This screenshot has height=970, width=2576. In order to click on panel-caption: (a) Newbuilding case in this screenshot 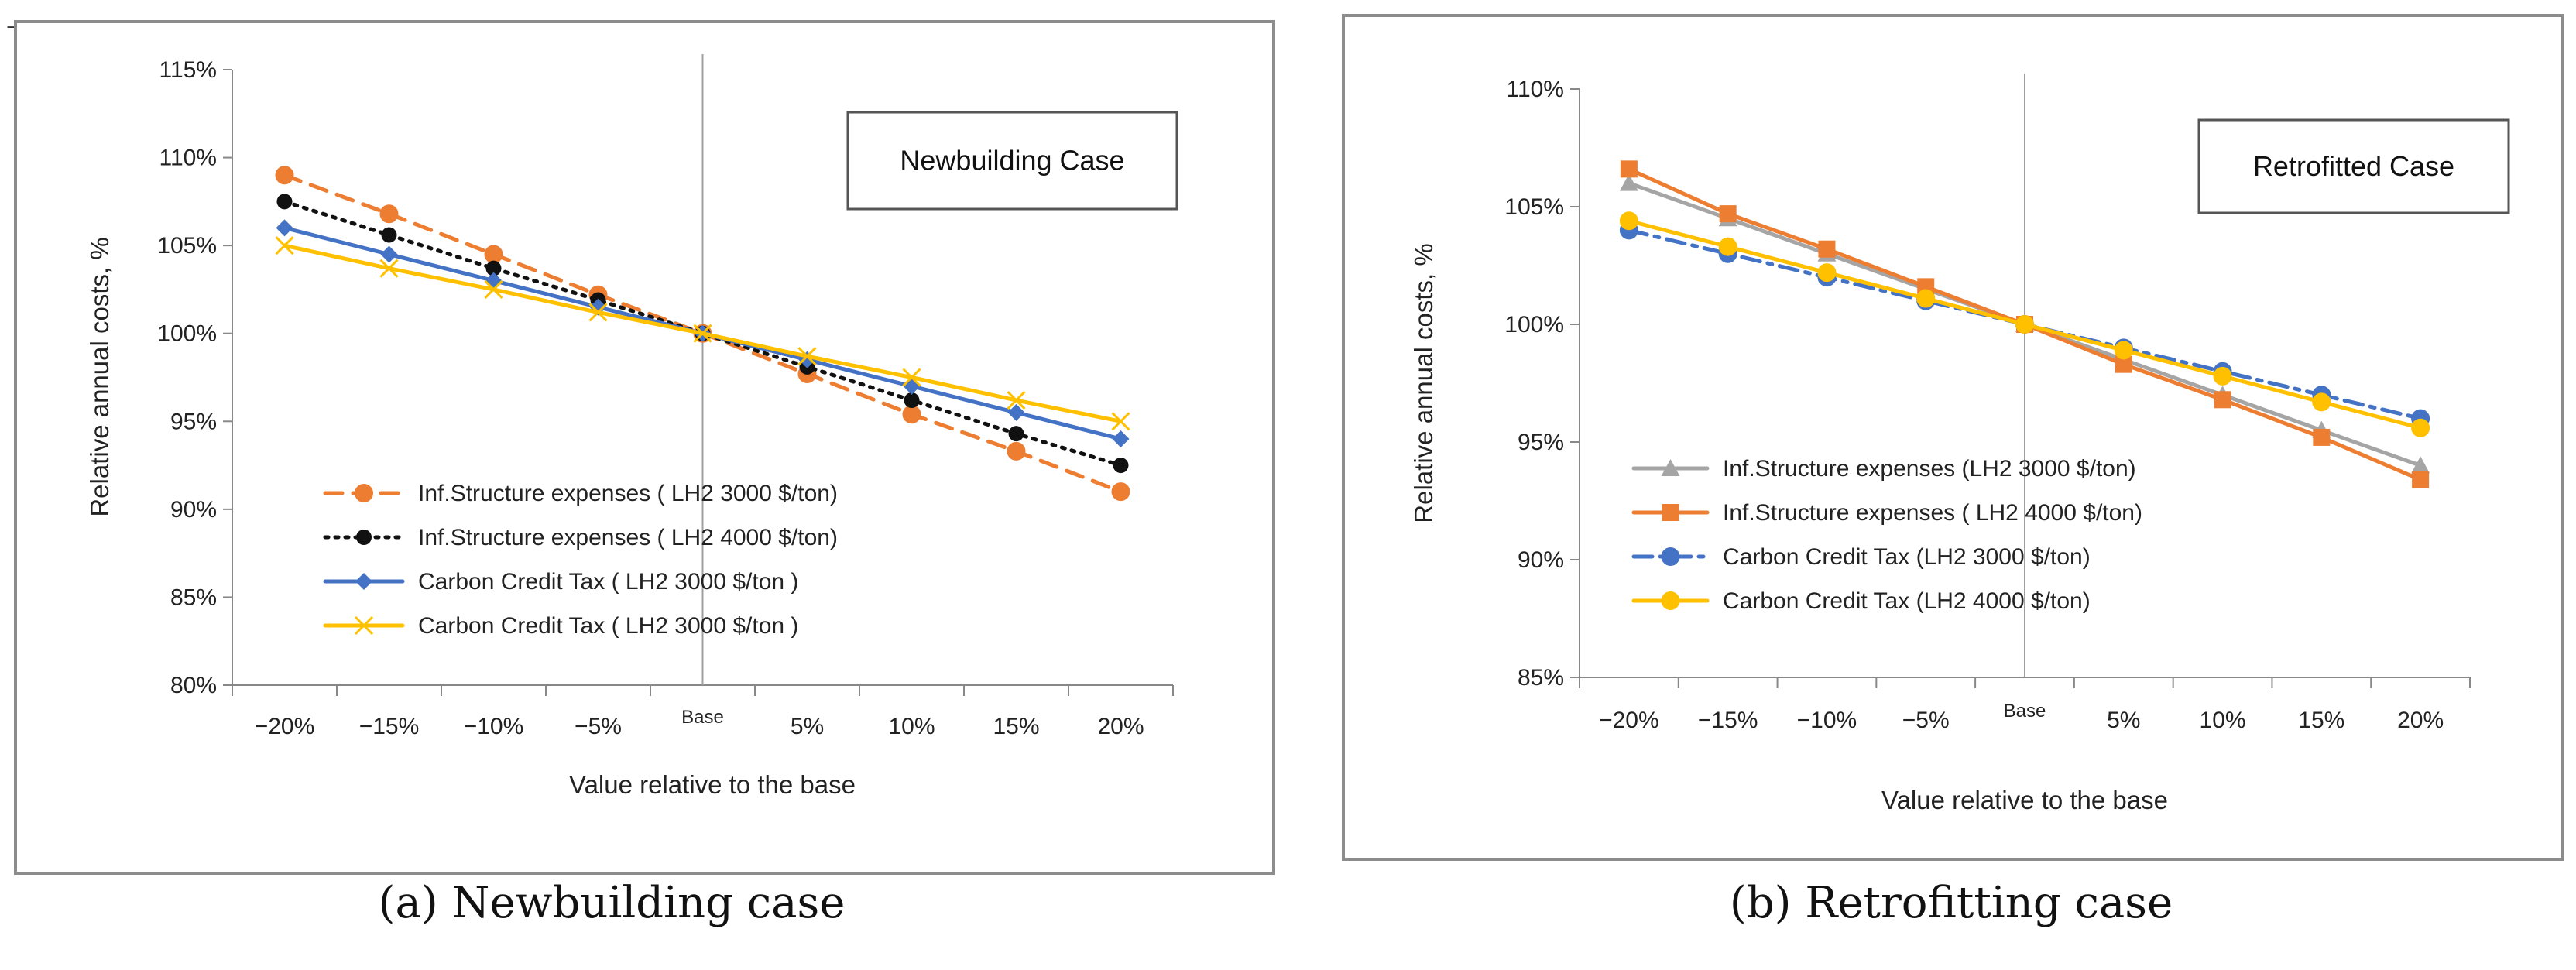, I will do `click(612, 903)`.